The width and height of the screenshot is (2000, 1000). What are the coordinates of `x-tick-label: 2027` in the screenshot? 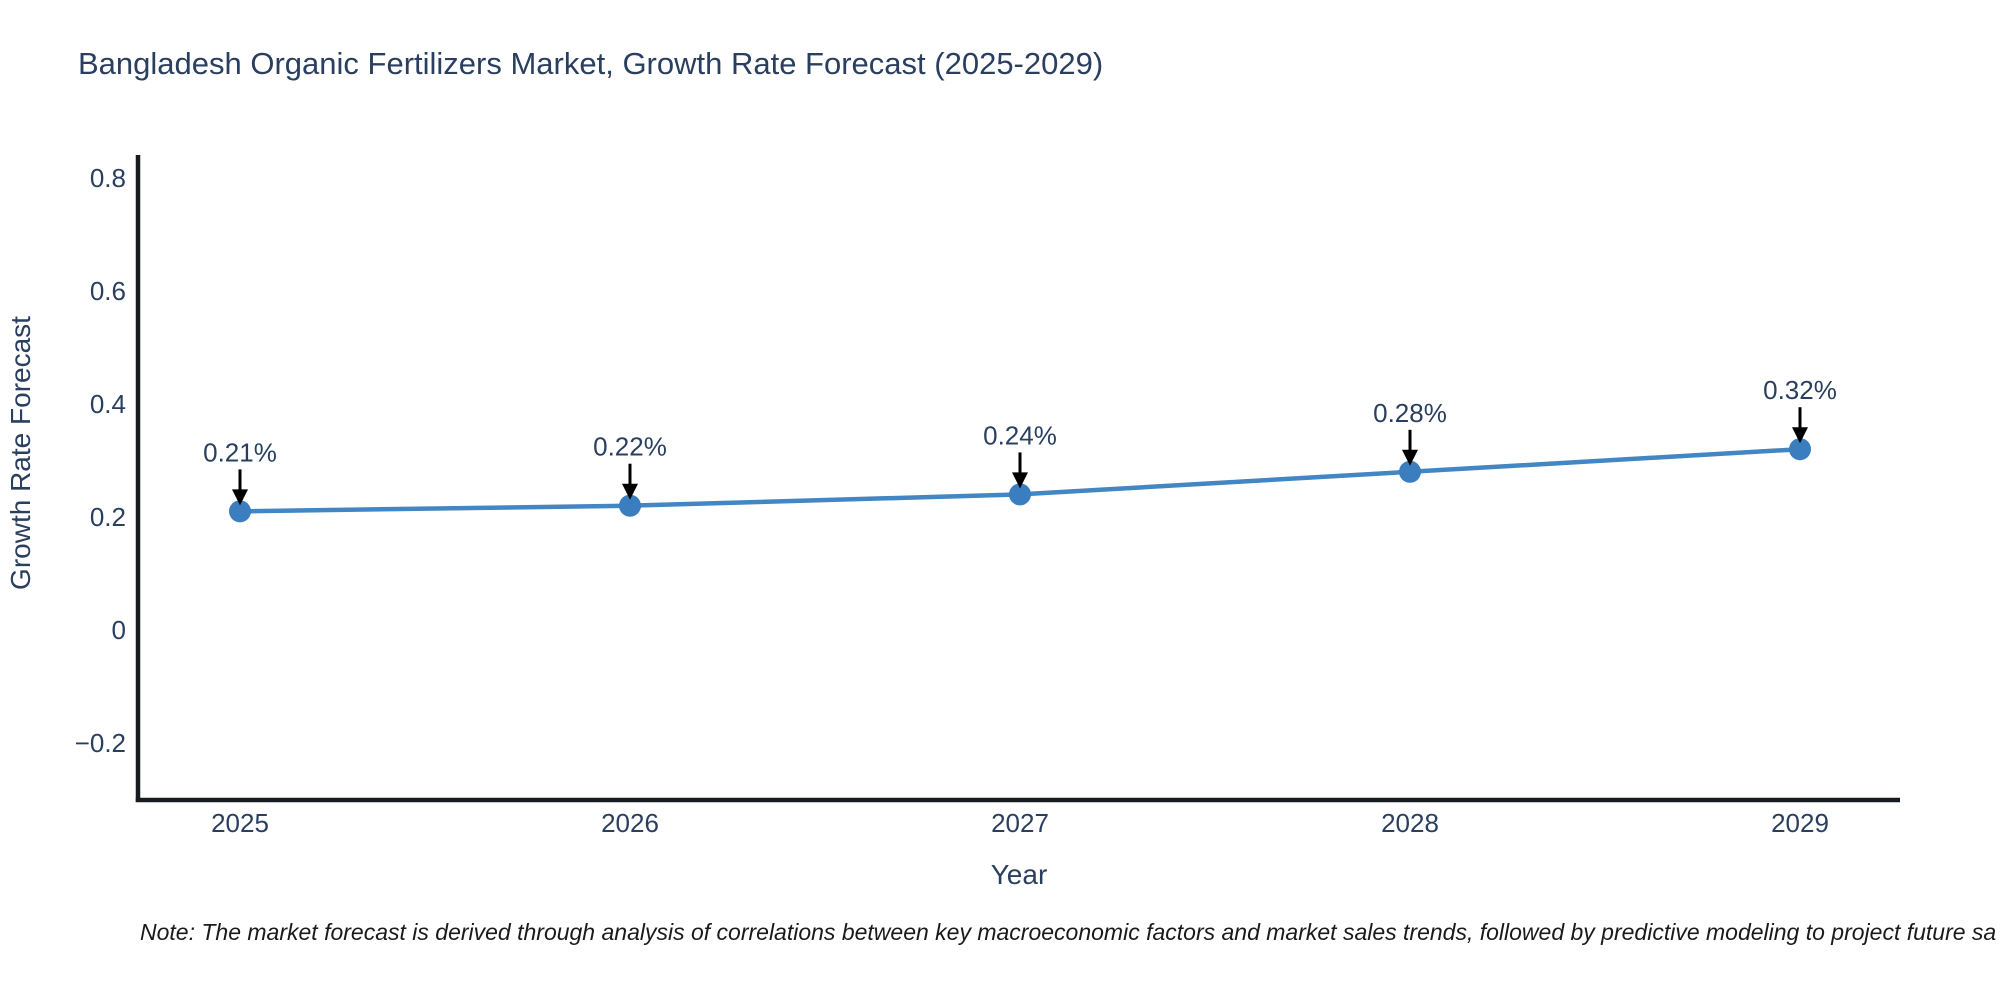 It's located at (1020, 823).